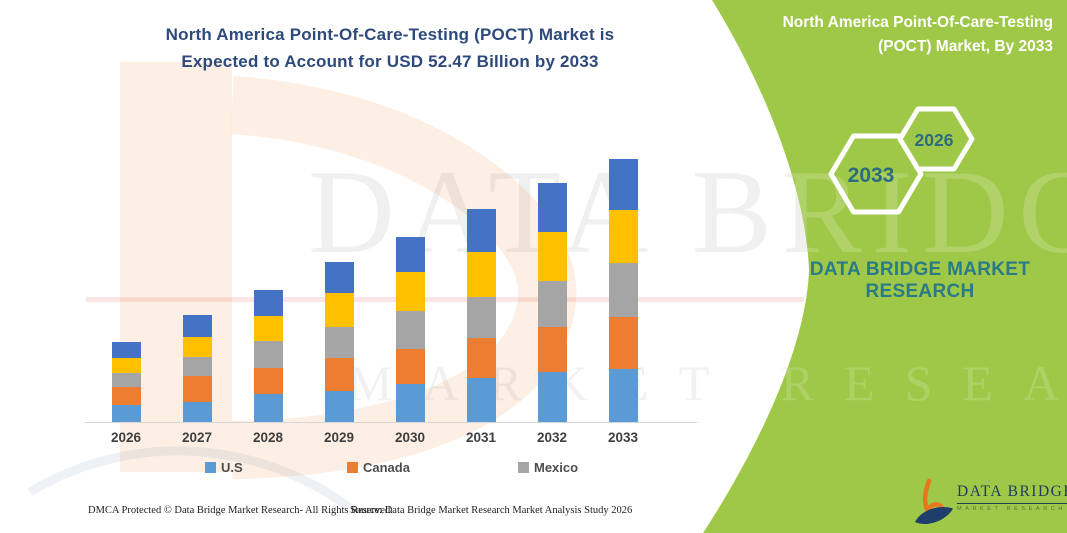  I want to click on stacked-bar-2028, so click(268, 356).